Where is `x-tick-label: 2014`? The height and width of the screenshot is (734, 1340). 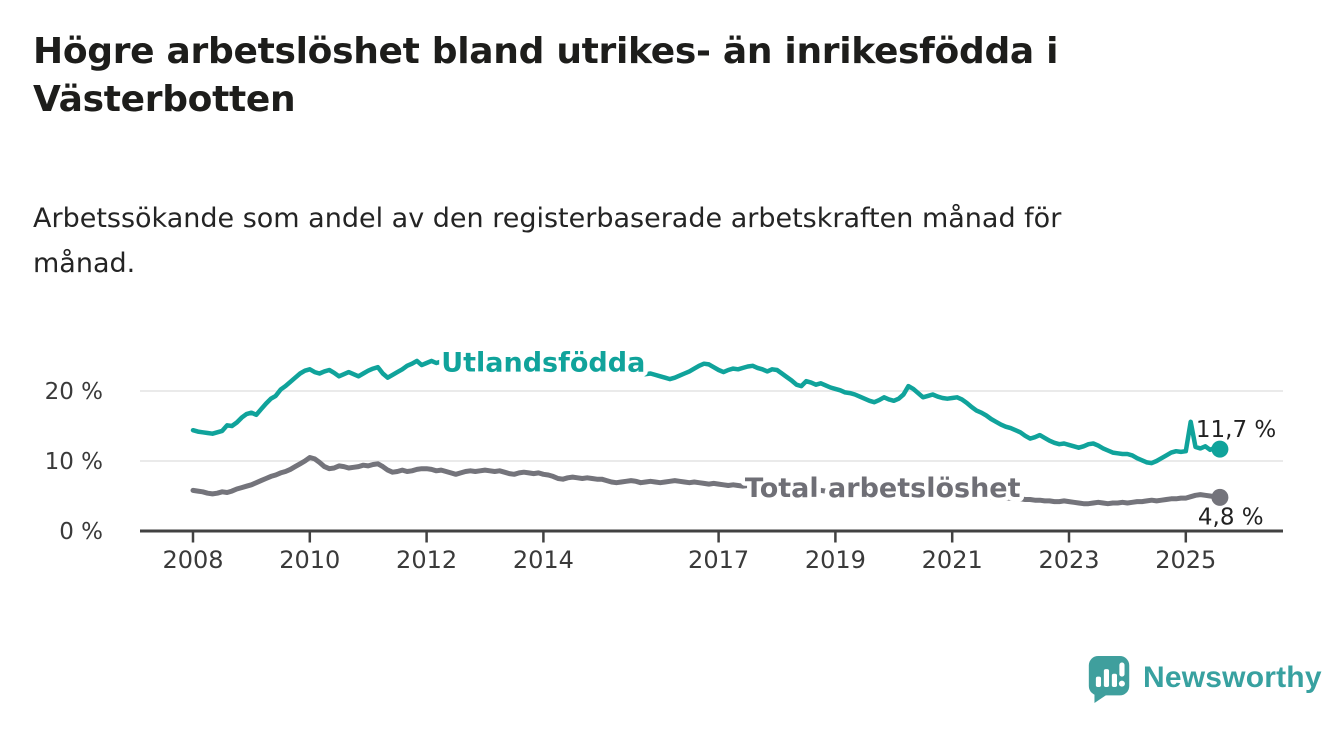
x-tick-label: 2014 is located at coordinates (543, 560).